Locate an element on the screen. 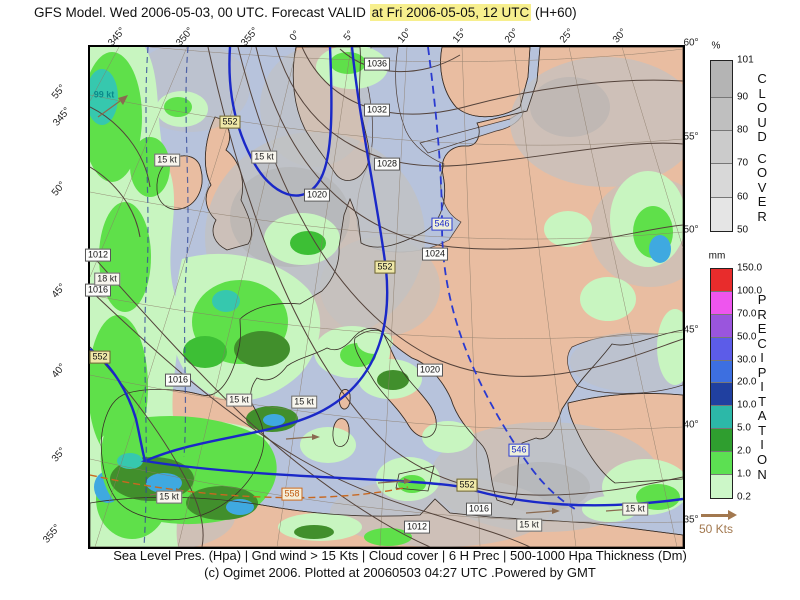  legend-tick-label: 150.0 is located at coordinates (750, 268).